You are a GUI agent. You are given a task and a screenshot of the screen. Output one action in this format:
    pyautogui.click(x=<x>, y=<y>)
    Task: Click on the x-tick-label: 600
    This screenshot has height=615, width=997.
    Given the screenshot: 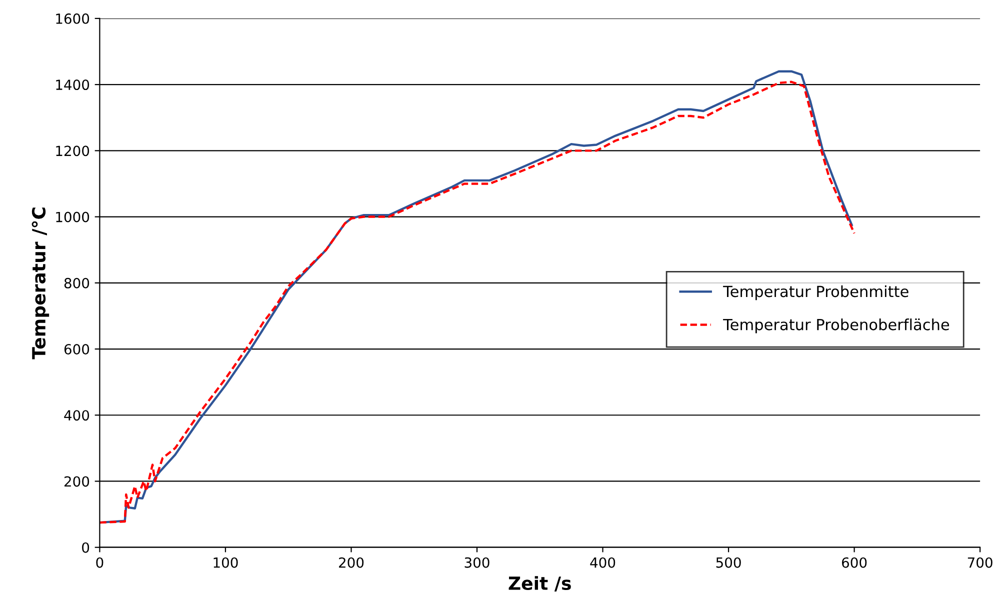 What is the action you would take?
    pyautogui.click(x=854, y=562)
    